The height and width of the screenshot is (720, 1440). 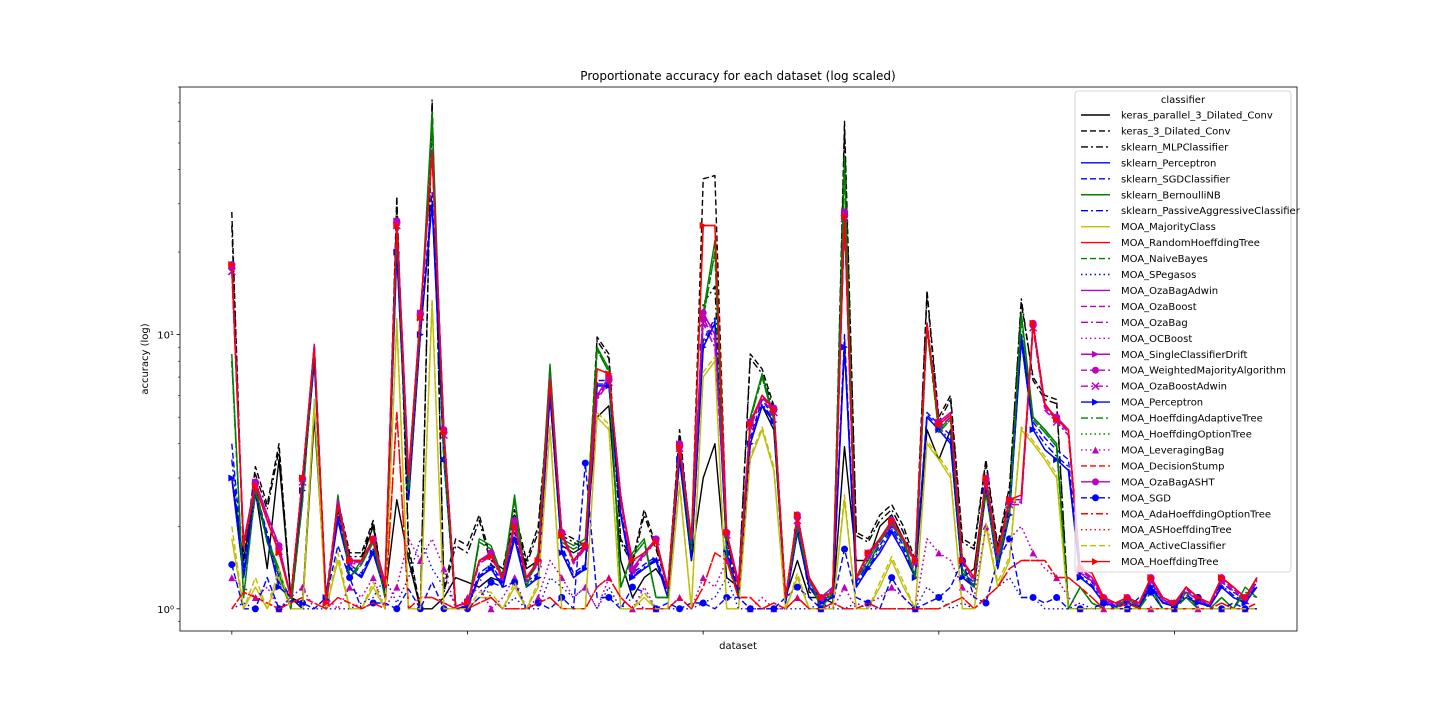 What do you see at coordinates (165, 336) in the screenshot?
I see `y-tick-label: 10¹` at bounding box center [165, 336].